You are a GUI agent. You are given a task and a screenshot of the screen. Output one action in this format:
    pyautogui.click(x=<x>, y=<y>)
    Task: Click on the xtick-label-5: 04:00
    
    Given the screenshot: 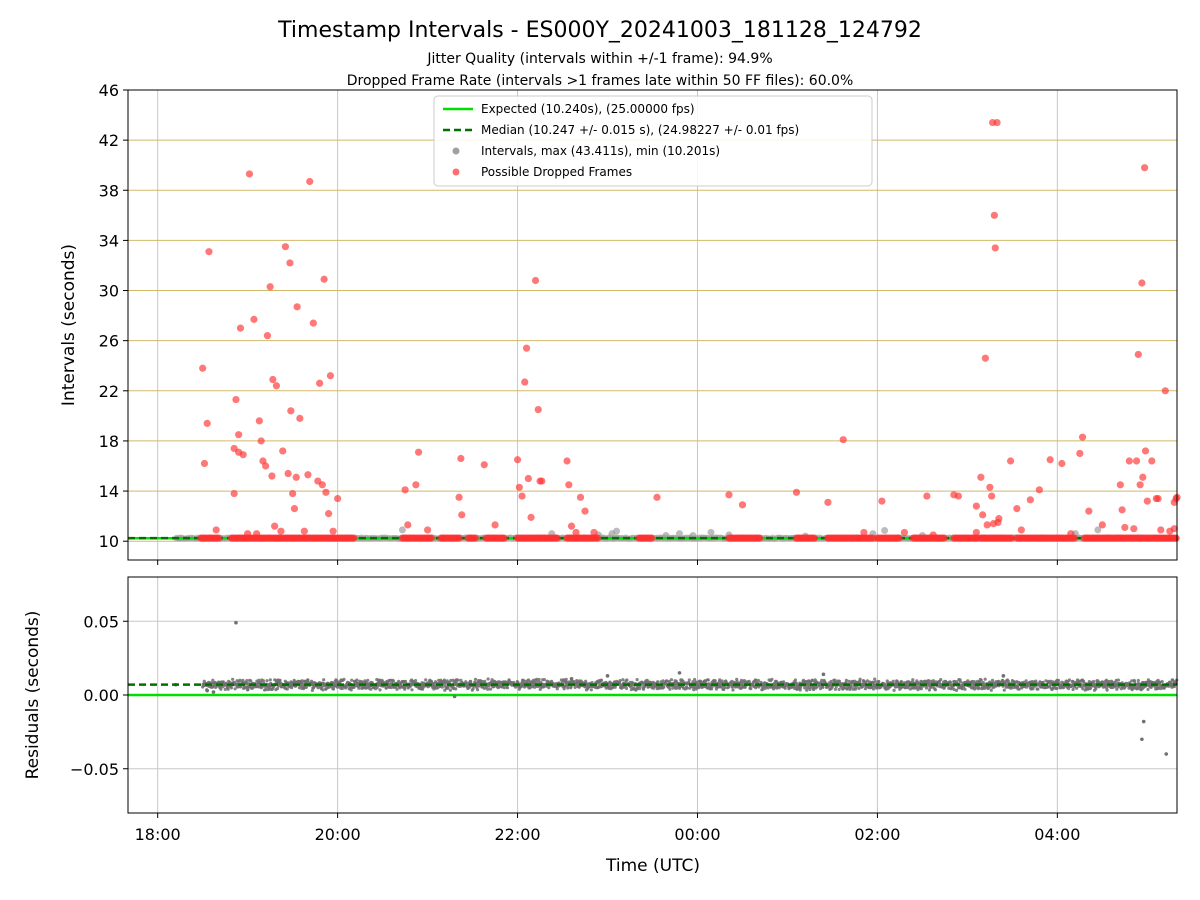 What is the action you would take?
    pyautogui.click(x=1057, y=834)
    